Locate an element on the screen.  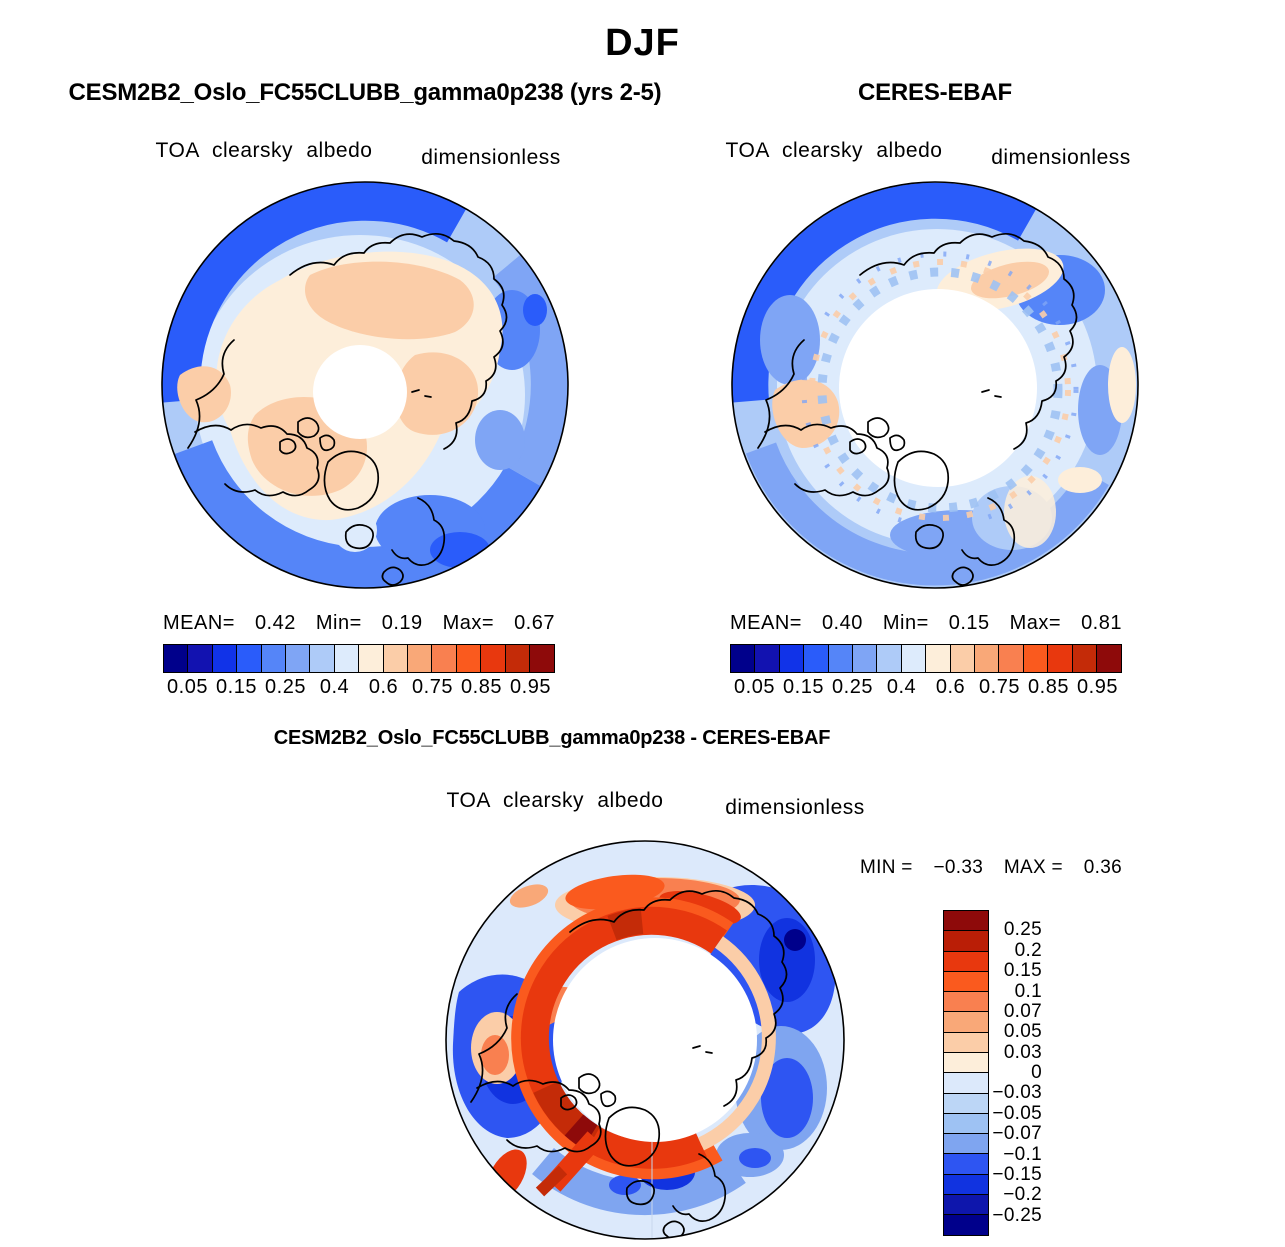
diff-map-fill is located at coordinates (645, 1040).